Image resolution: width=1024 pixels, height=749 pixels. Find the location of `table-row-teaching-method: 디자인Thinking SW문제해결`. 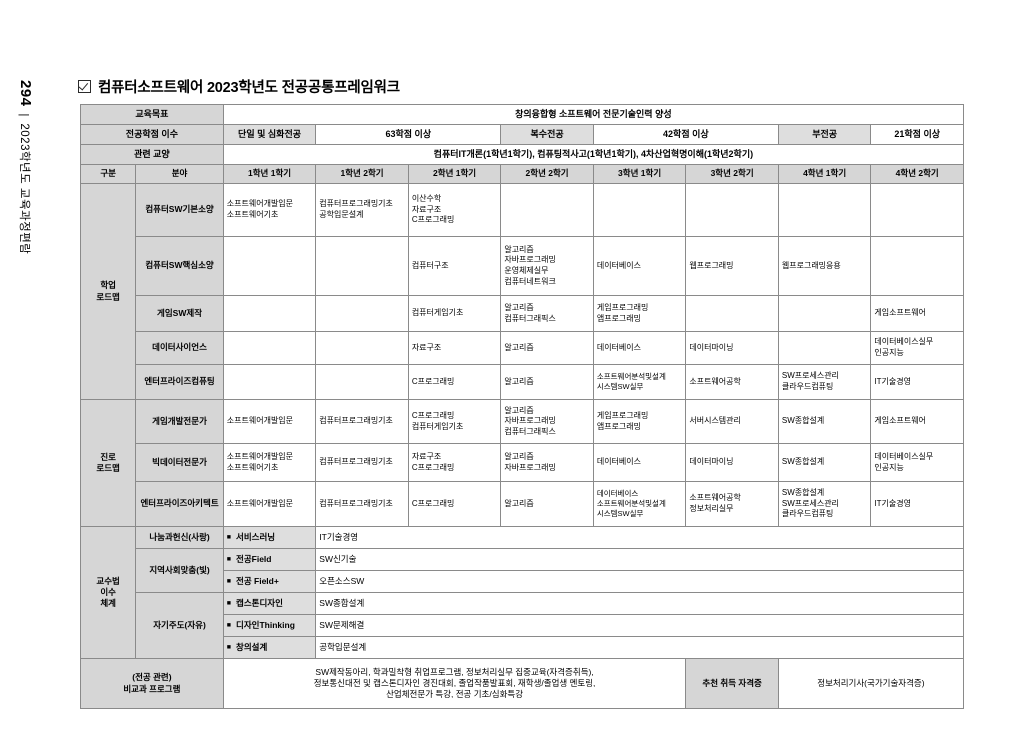

table-row-teaching-method: 디자인Thinking SW문제해결 is located at coordinates (522, 625).